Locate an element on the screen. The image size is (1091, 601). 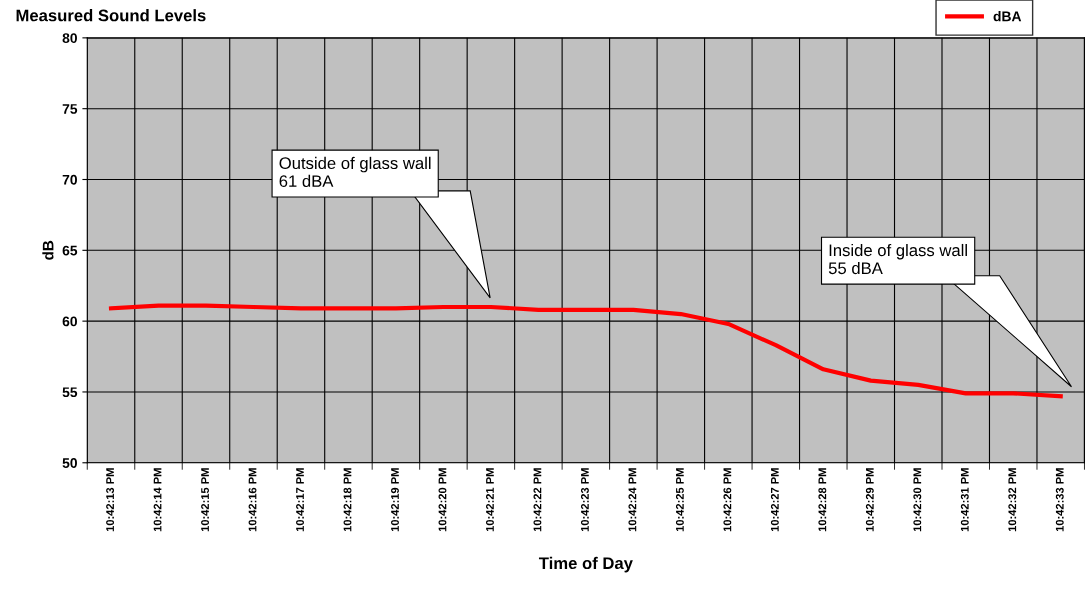
x-tick-label: 10:42:33 PM is located at coordinates (1059, 500).